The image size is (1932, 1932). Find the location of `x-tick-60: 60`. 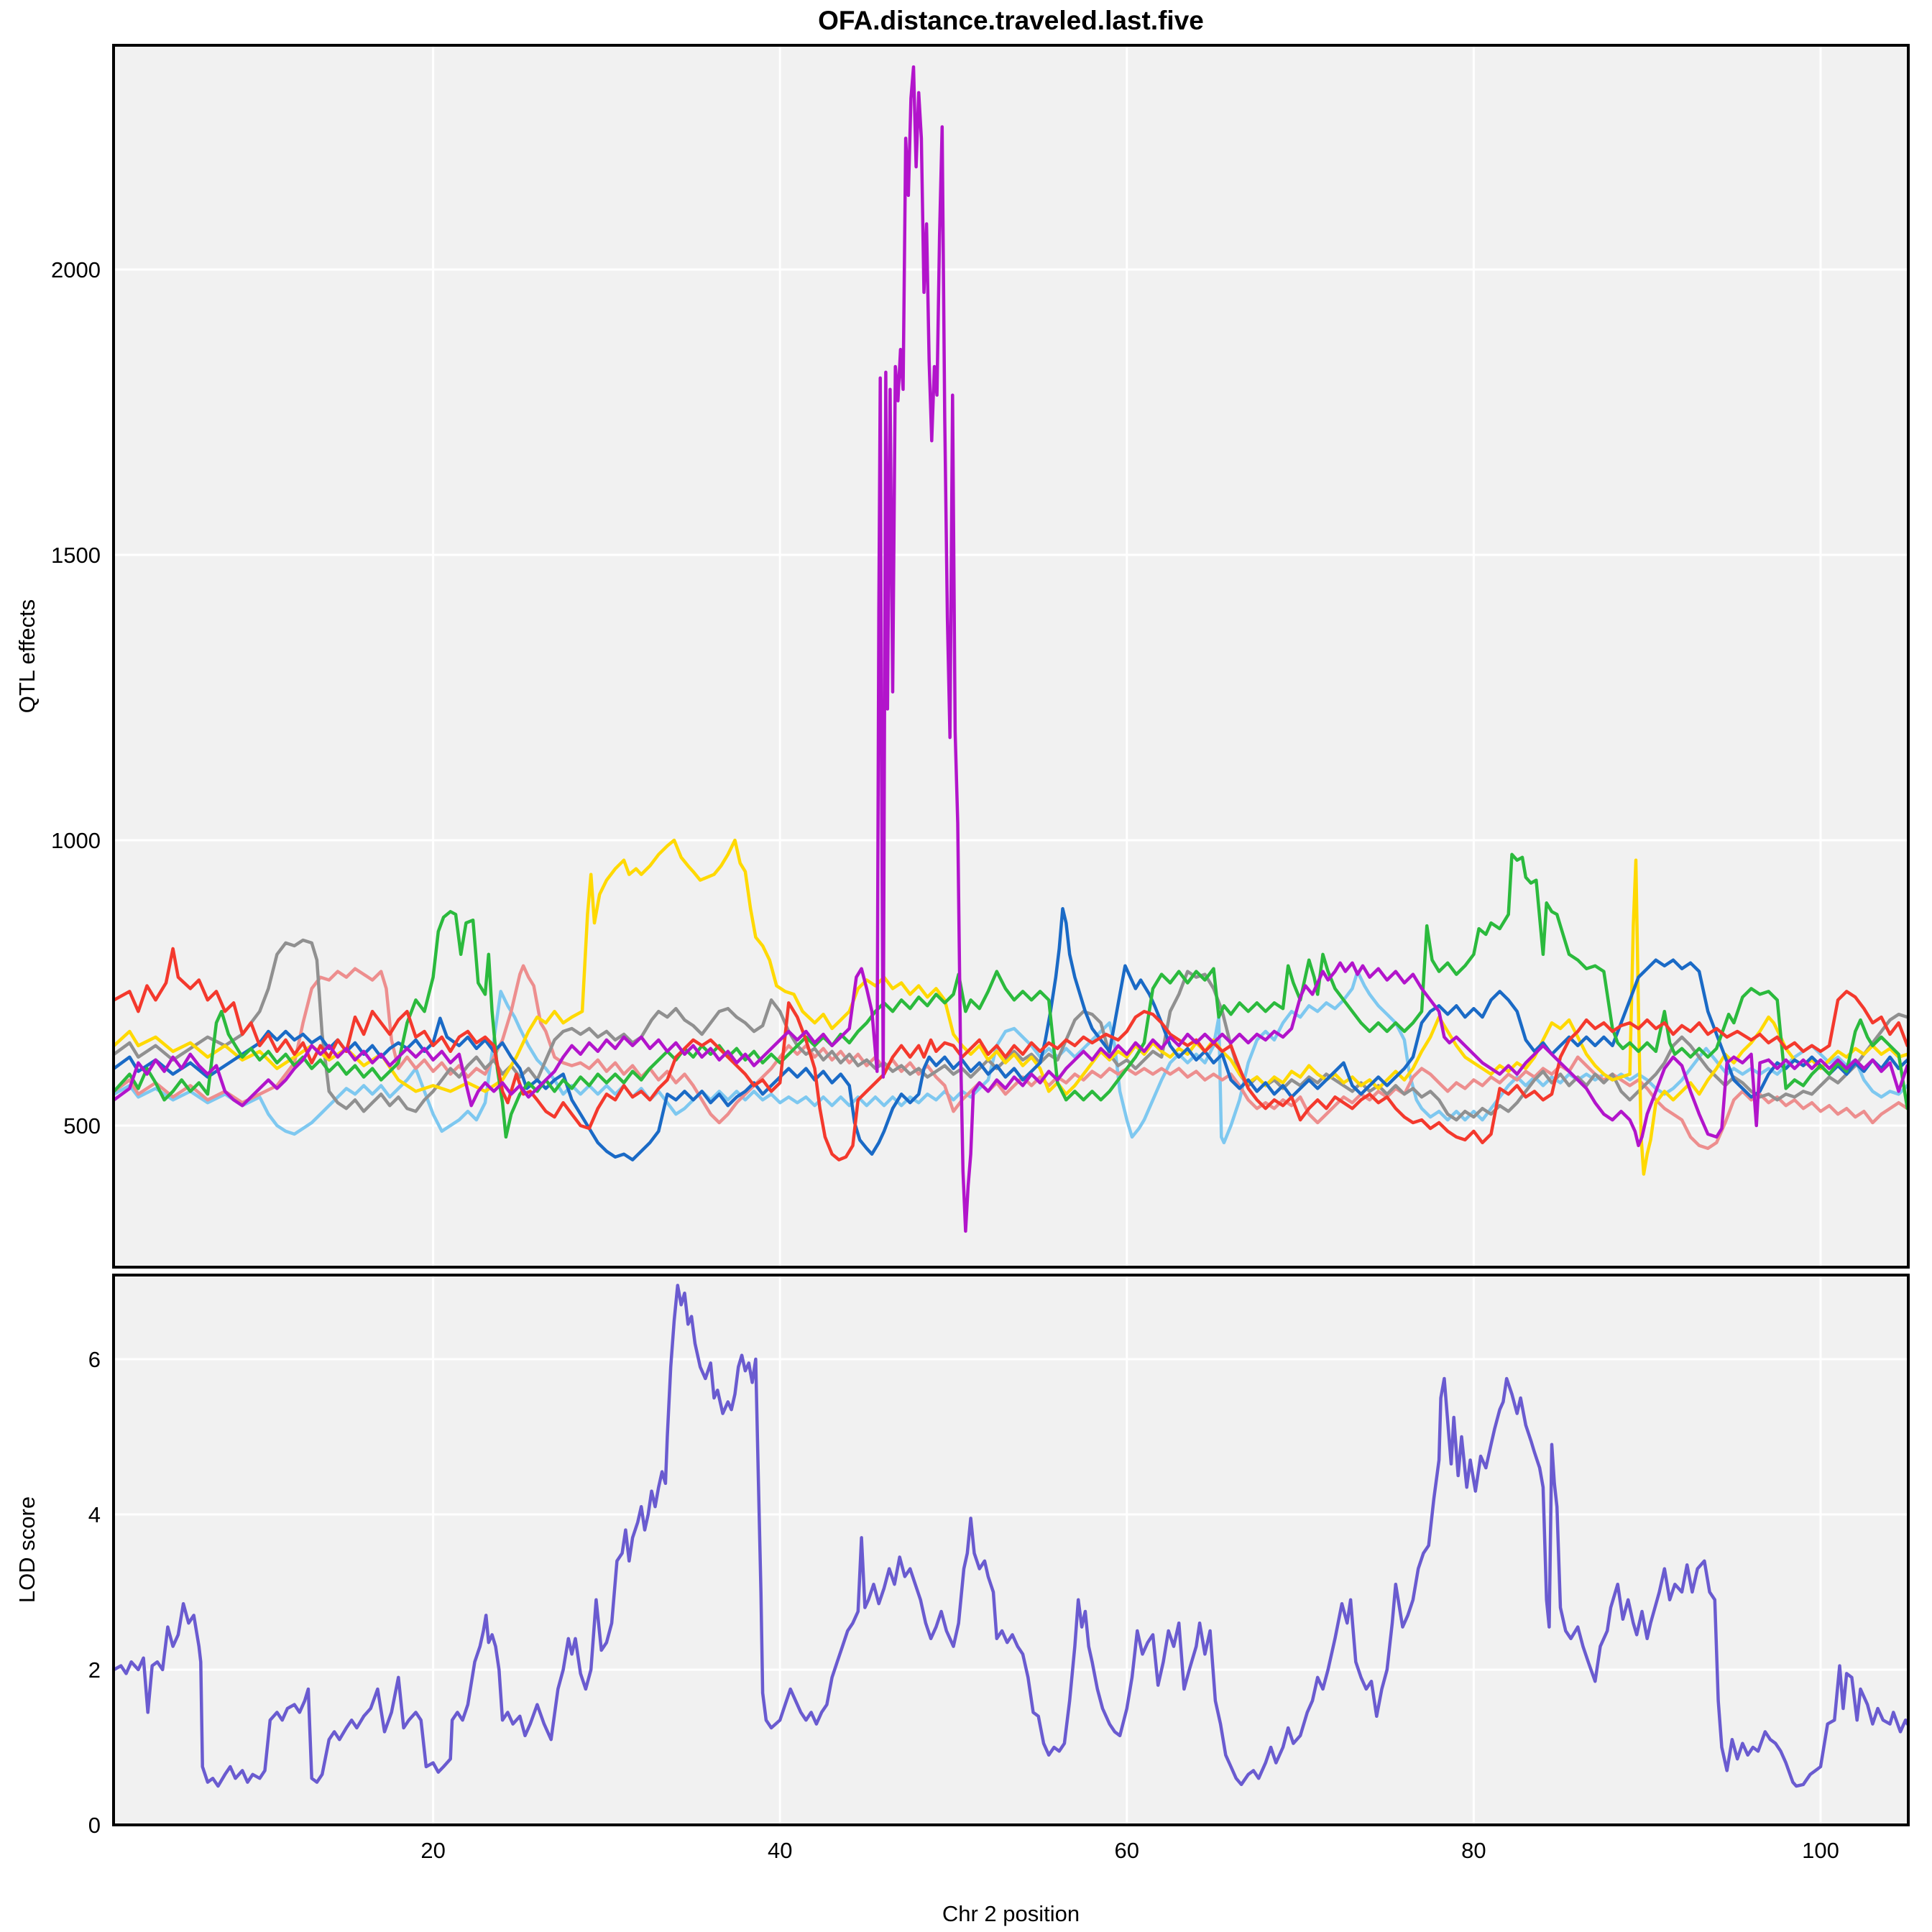

x-tick-60: 60 is located at coordinates (1127, 1850).